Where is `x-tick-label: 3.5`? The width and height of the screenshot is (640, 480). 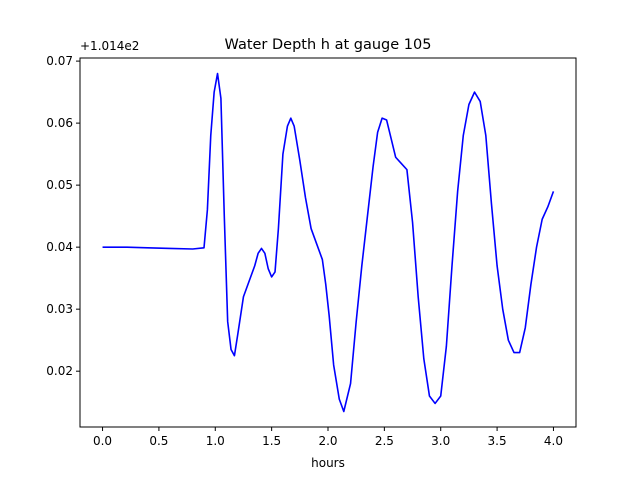 x-tick-label: 3.5 is located at coordinates (497, 441).